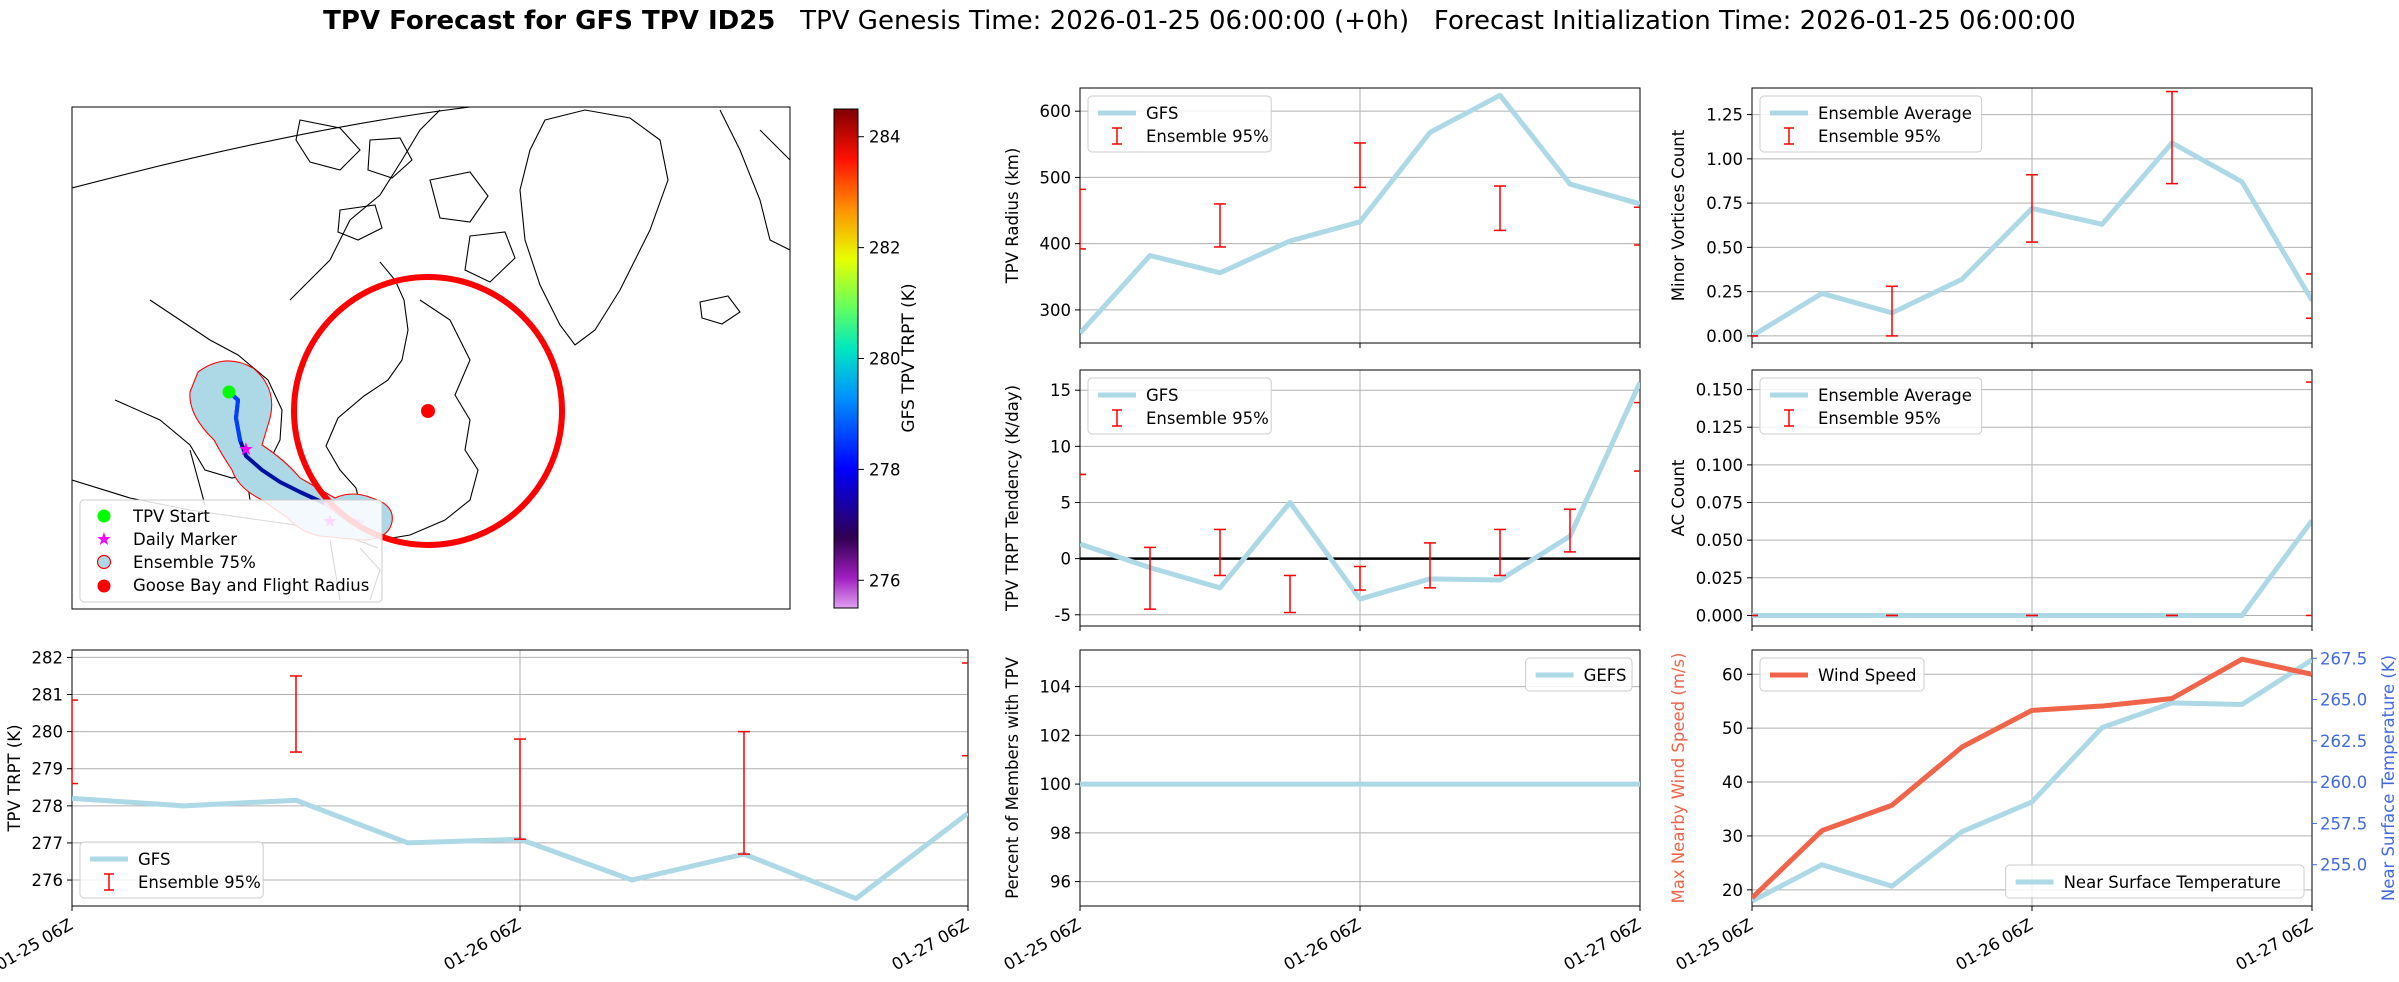  What do you see at coordinates (2343, 658) in the screenshot?
I see `y2-tick-label: 267.5` at bounding box center [2343, 658].